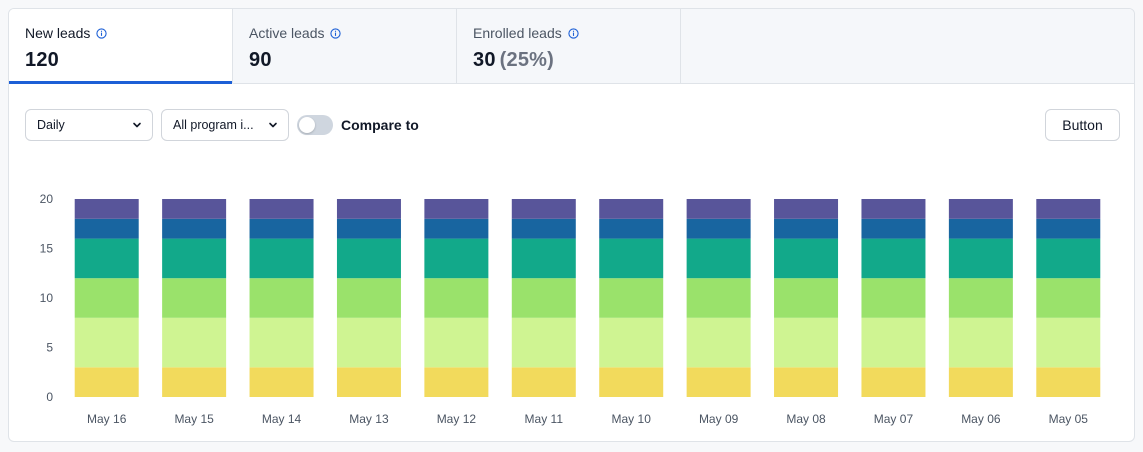 The height and width of the screenshot is (452, 1143). Describe the element at coordinates (121, 46) in the screenshot. I see `tab-new-leads: New leads 120` at that location.